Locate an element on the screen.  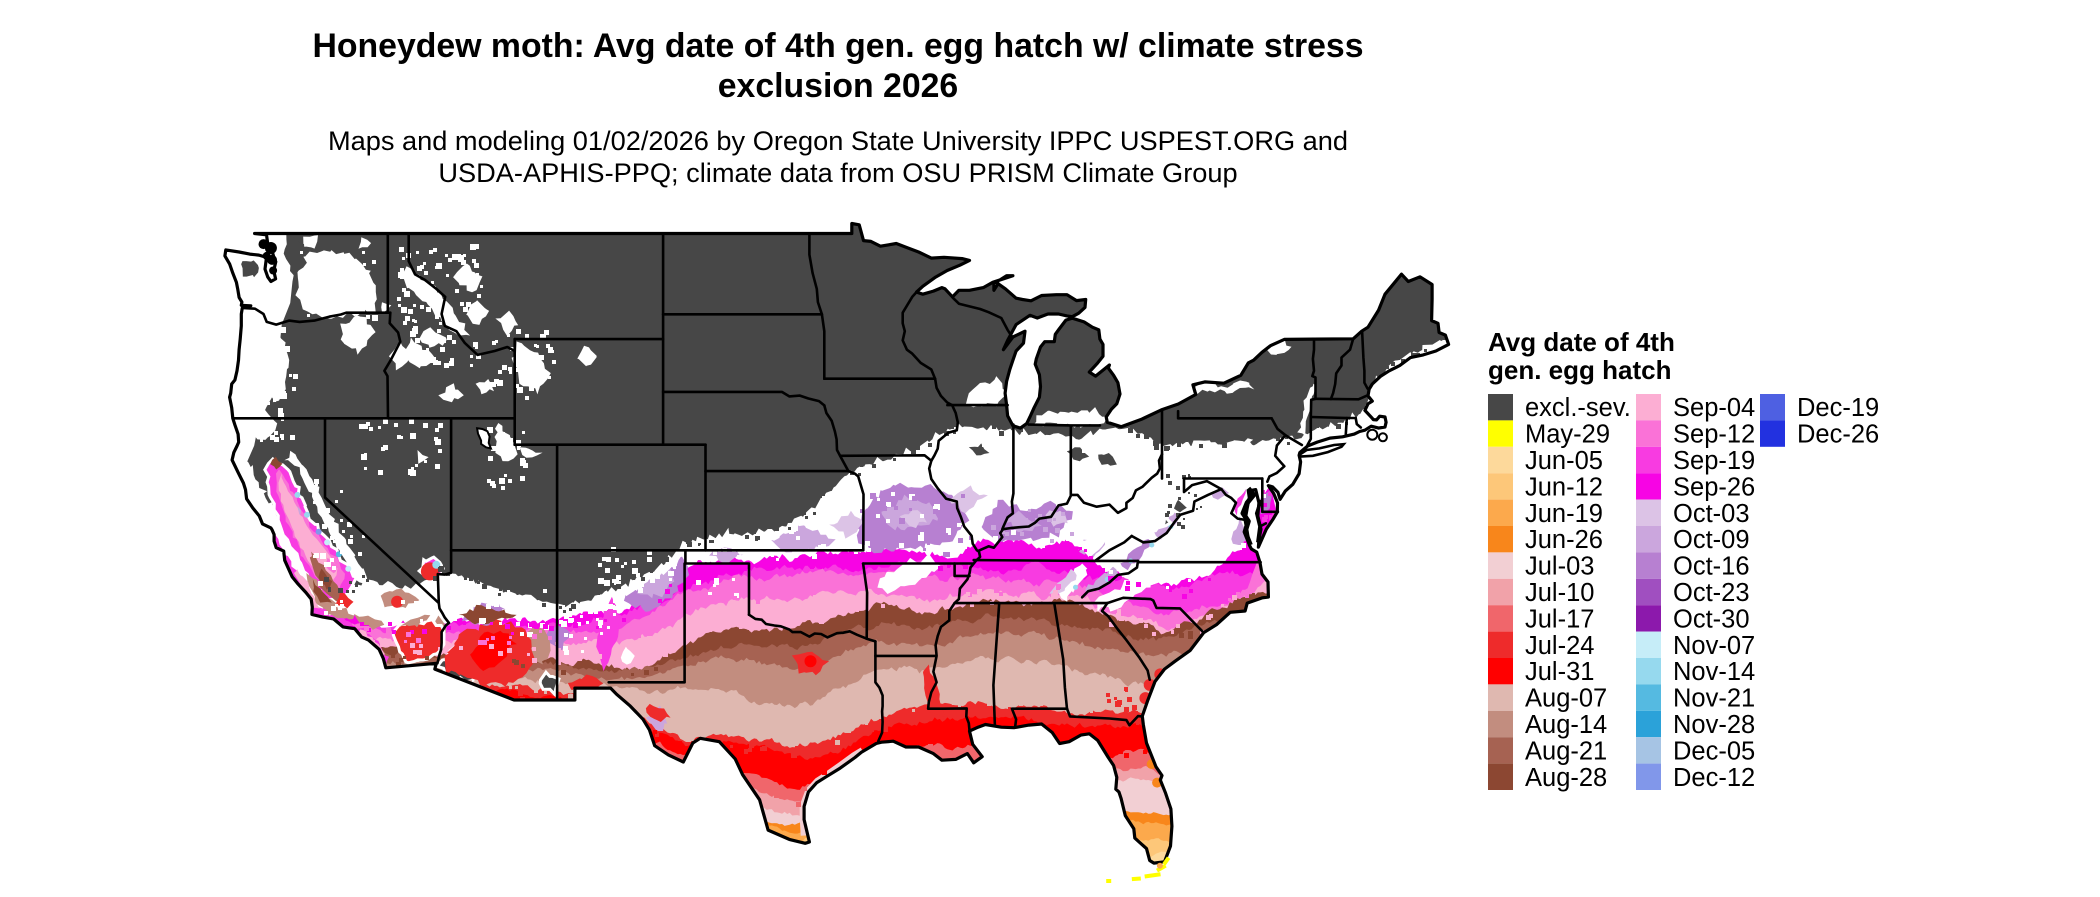
svg-text: Jul-31 is located at coordinates (1559, 672).